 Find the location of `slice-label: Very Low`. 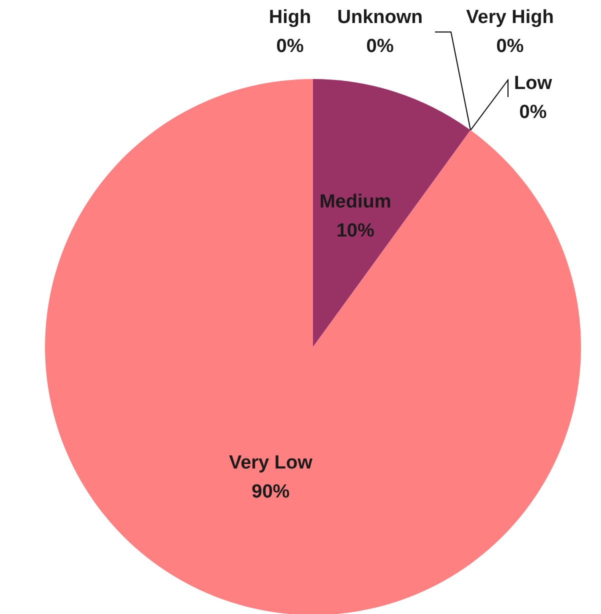

slice-label: Very Low is located at coordinates (270, 463).